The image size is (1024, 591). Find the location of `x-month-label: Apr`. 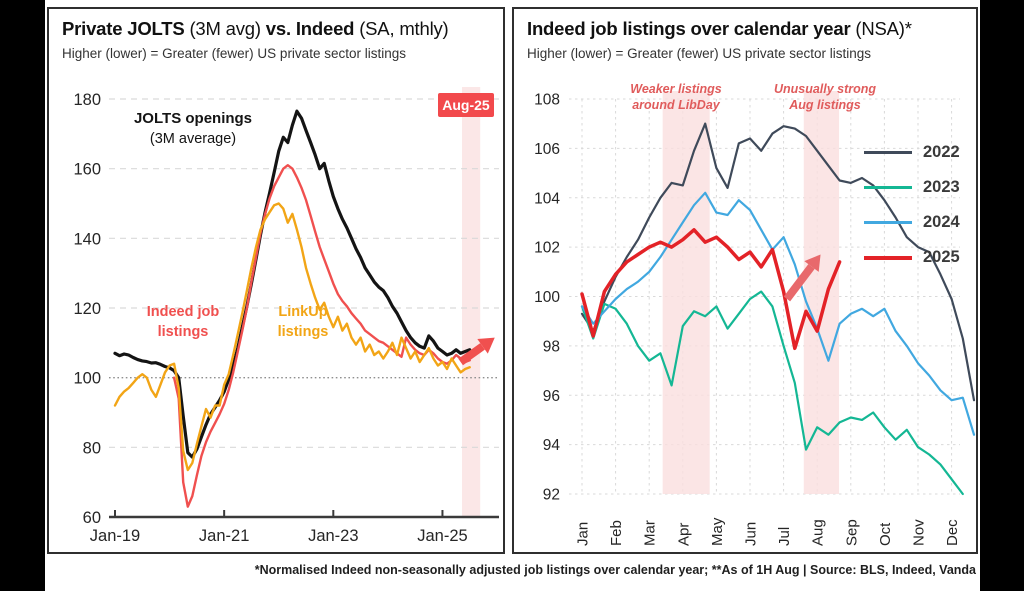

x-month-label: Apr is located at coordinates (683, 534).